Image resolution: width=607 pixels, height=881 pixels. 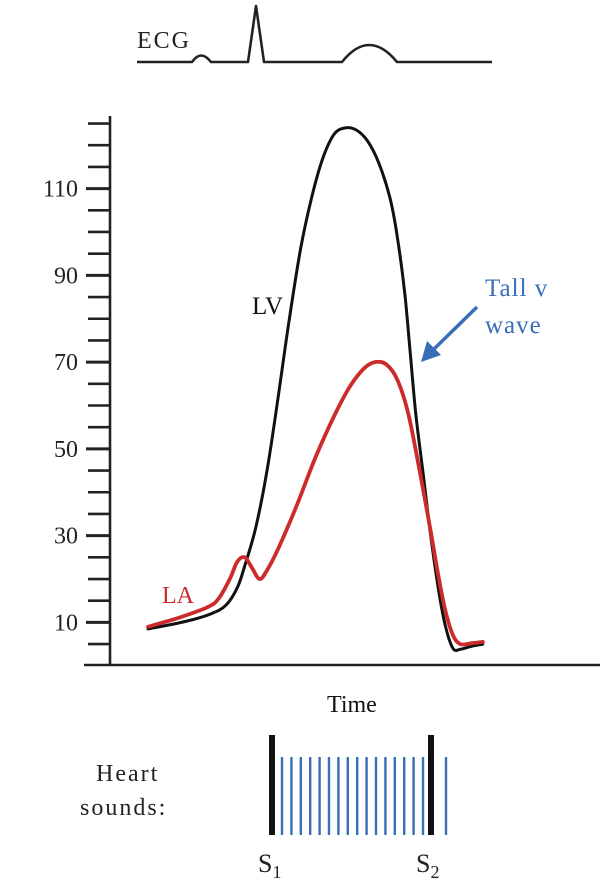 I want to click on annotation-arrow-head, so click(x=431, y=351).